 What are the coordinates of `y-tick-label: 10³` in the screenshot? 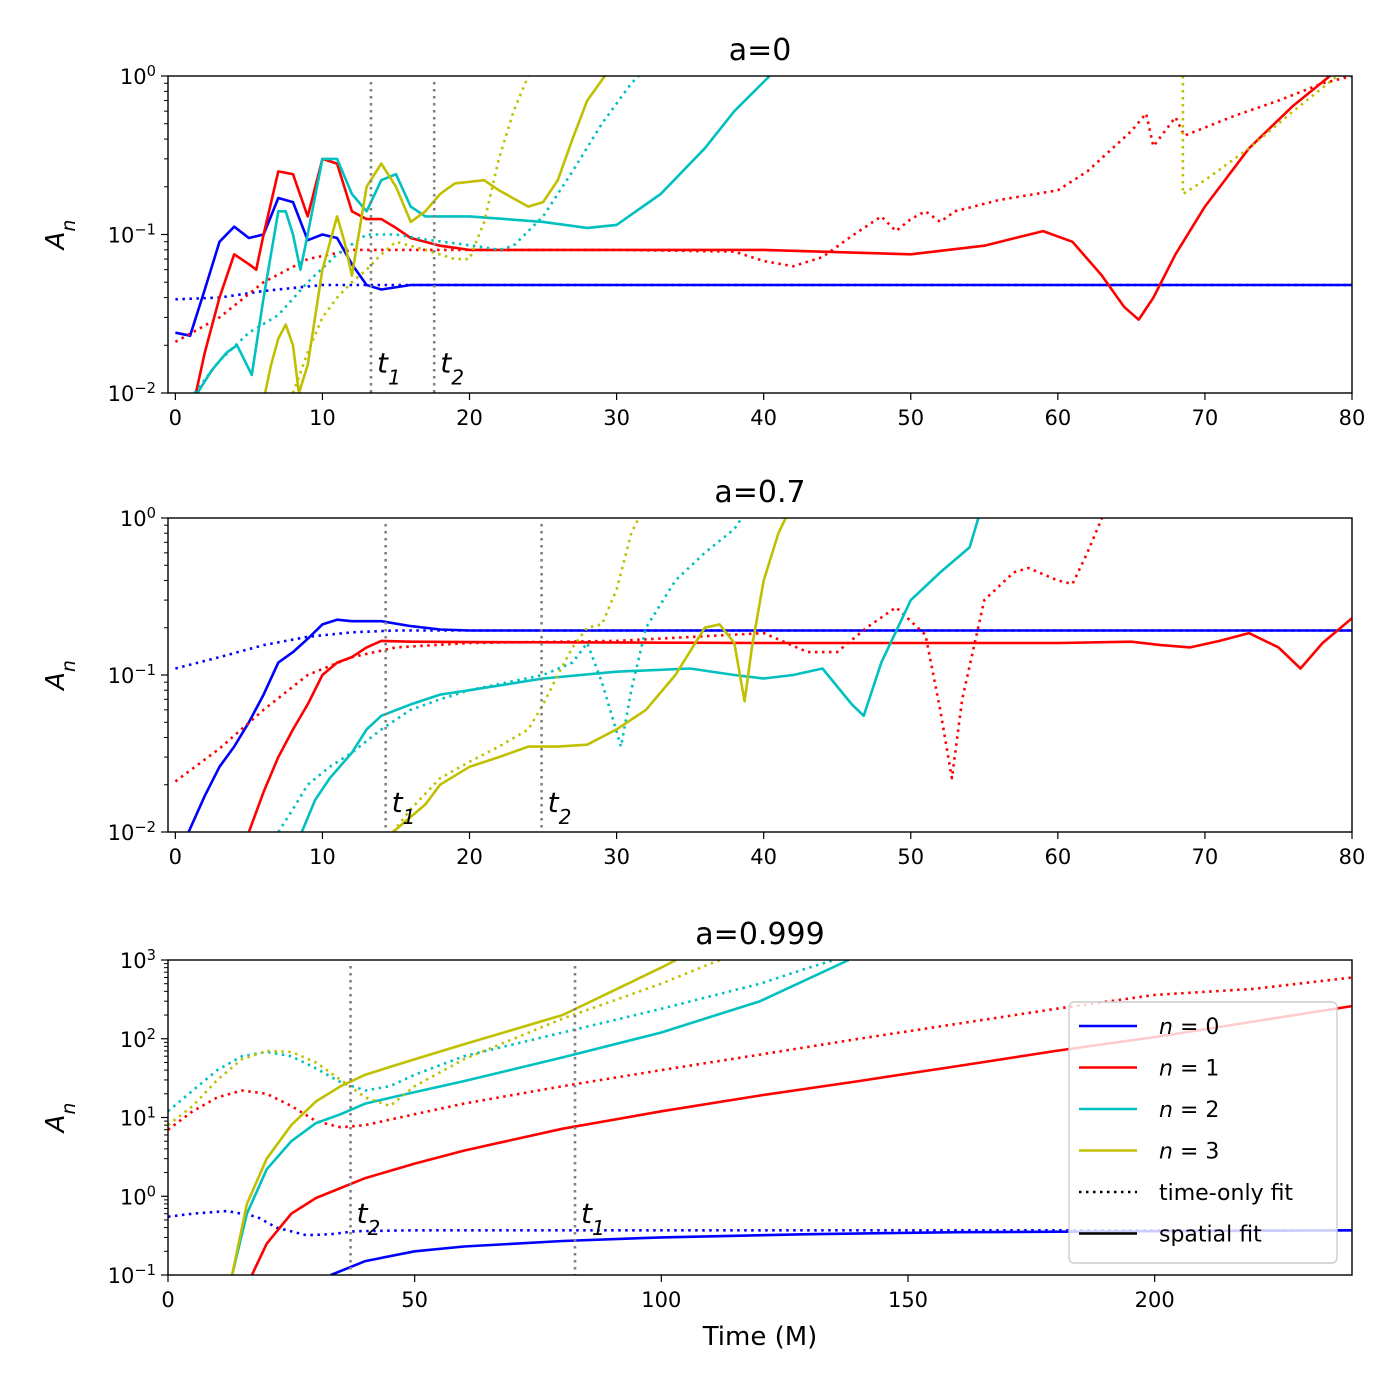 It's located at (138, 960).